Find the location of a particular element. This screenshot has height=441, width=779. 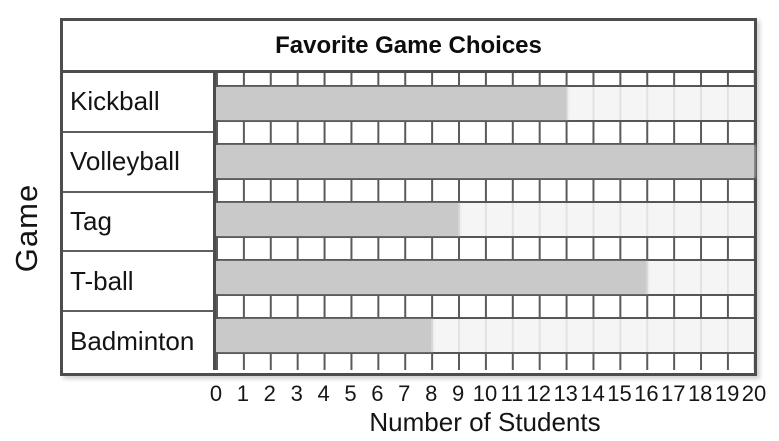

bar-row-tag is located at coordinates (485, 219).